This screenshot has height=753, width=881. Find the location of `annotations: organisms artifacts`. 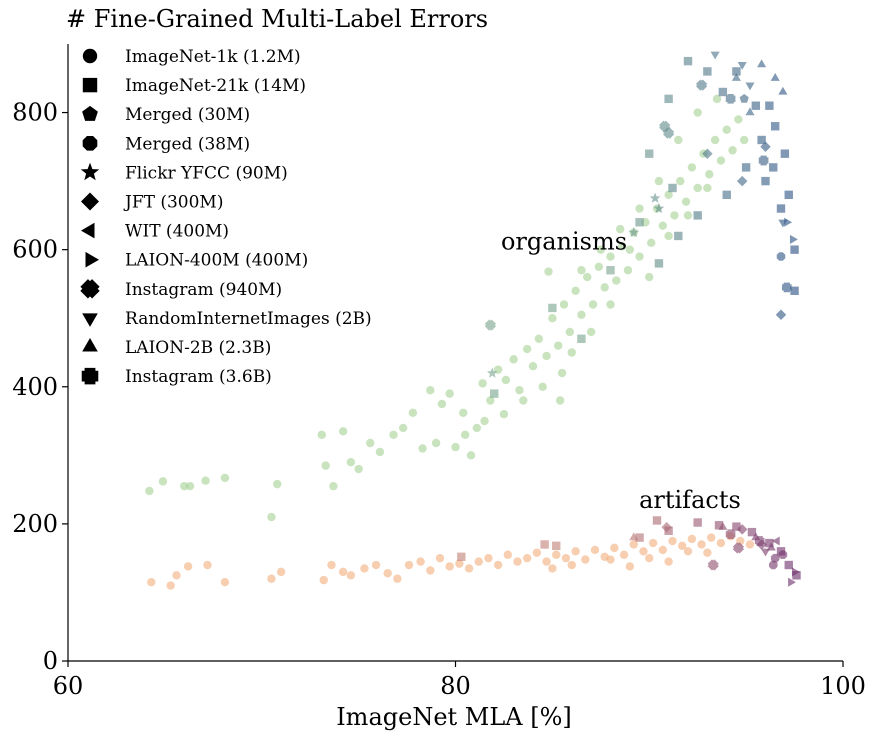

annotations: organisms artifacts is located at coordinates (621, 371).